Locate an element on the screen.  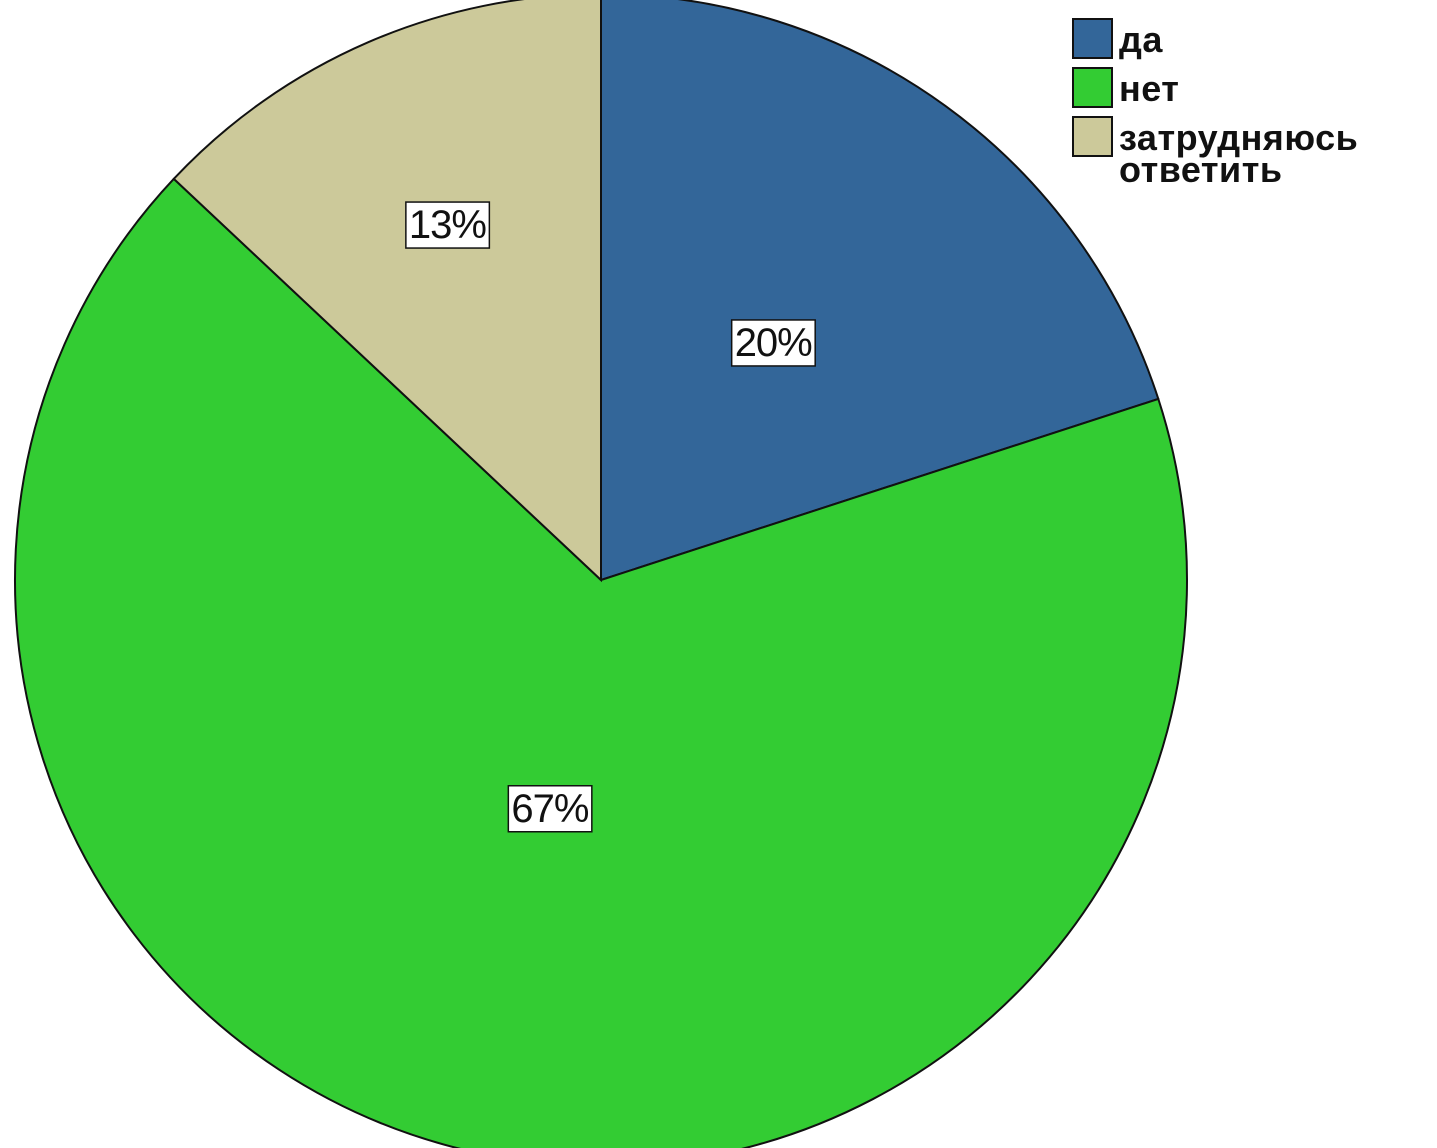
legend-label-line: затрудняюсь is located at coordinates (1239, 137).